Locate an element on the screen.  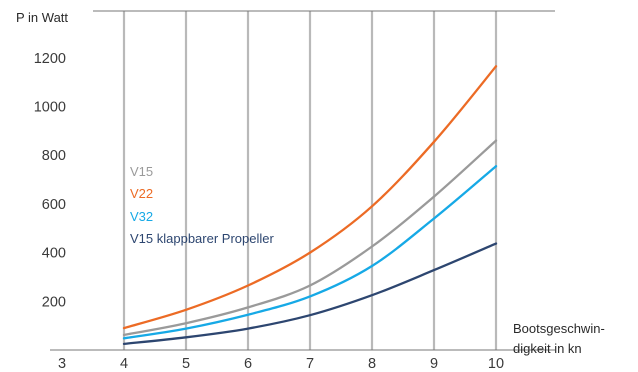
x-axis-label-line1: Bootsgeschwin- is located at coordinates (559, 328).